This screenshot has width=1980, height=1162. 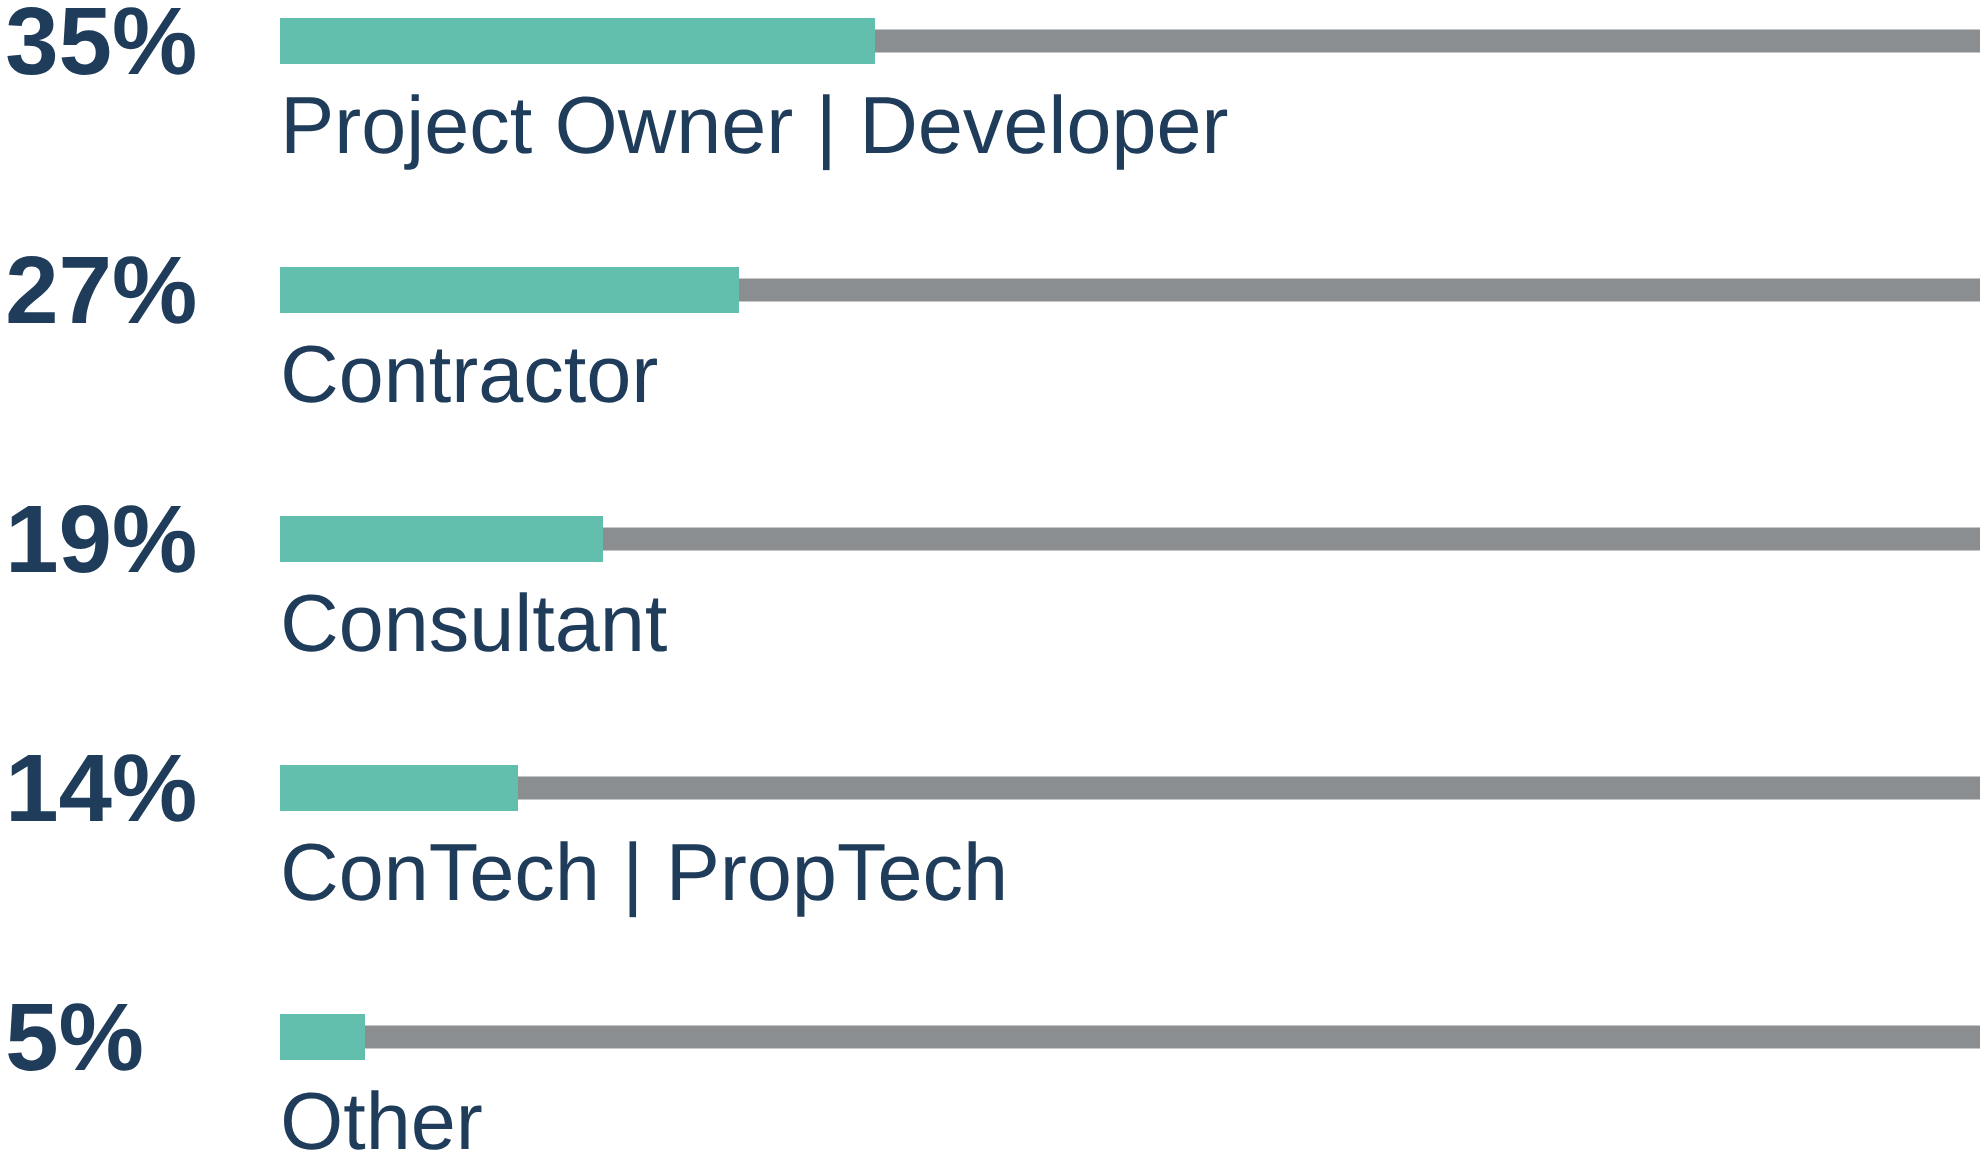 What do you see at coordinates (470, 374) in the screenshot?
I see `y-tick-label: Contractor` at bounding box center [470, 374].